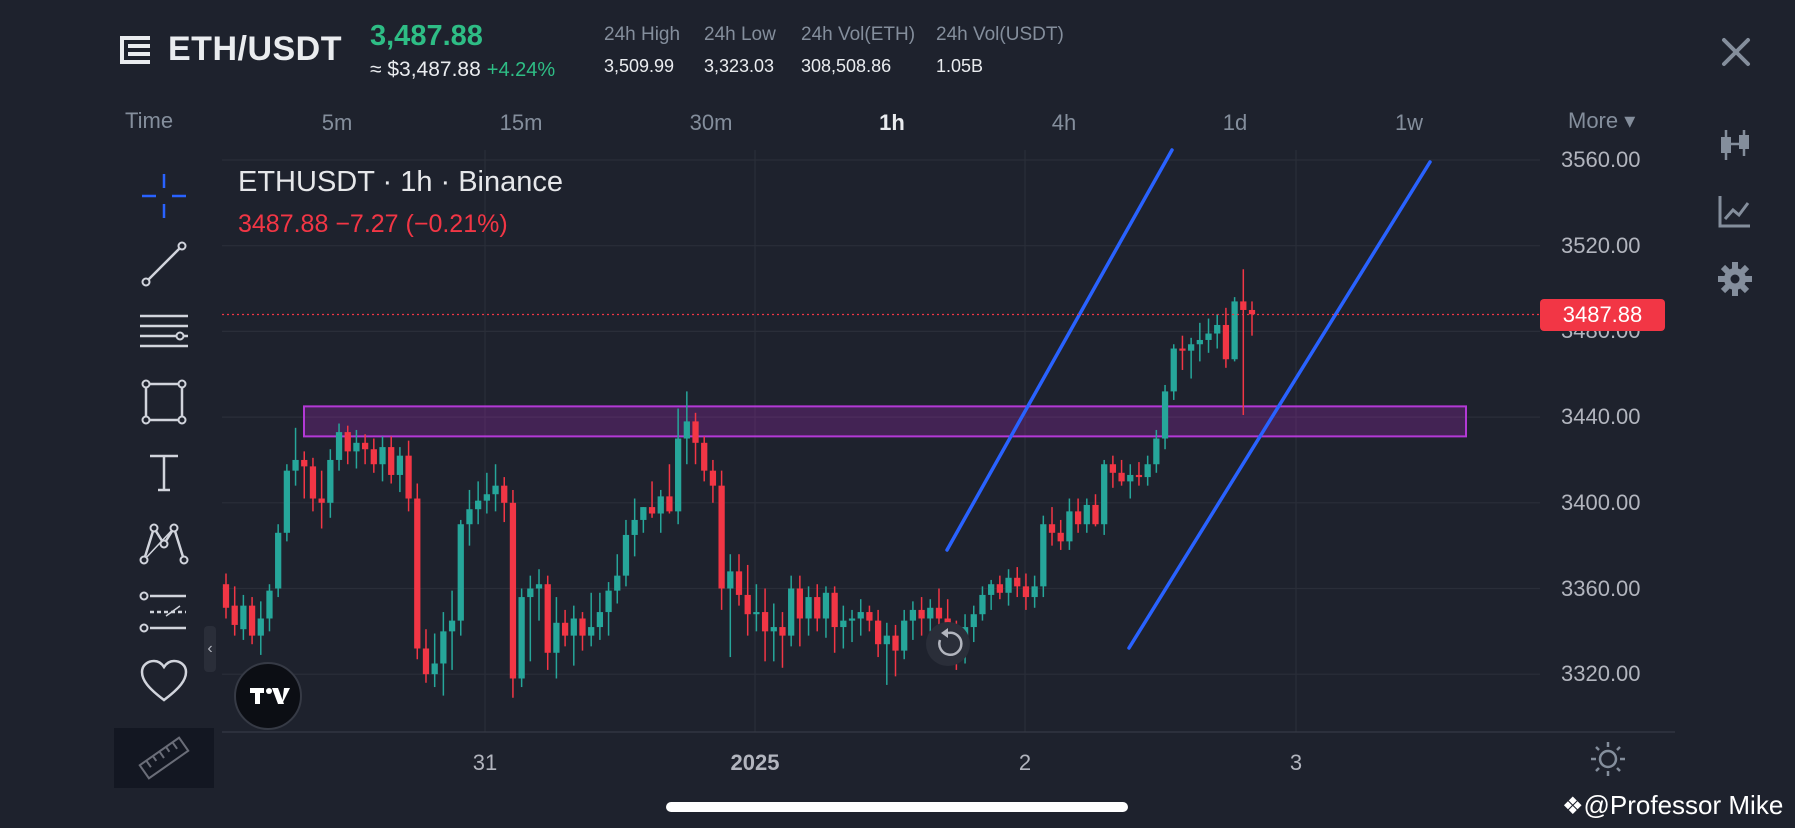 The width and height of the screenshot is (1795, 828). What do you see at coordinates (1601, 674) in the screenshot?
I see `y-tick-label: 3320.00` at bounding box center [1601, 674].